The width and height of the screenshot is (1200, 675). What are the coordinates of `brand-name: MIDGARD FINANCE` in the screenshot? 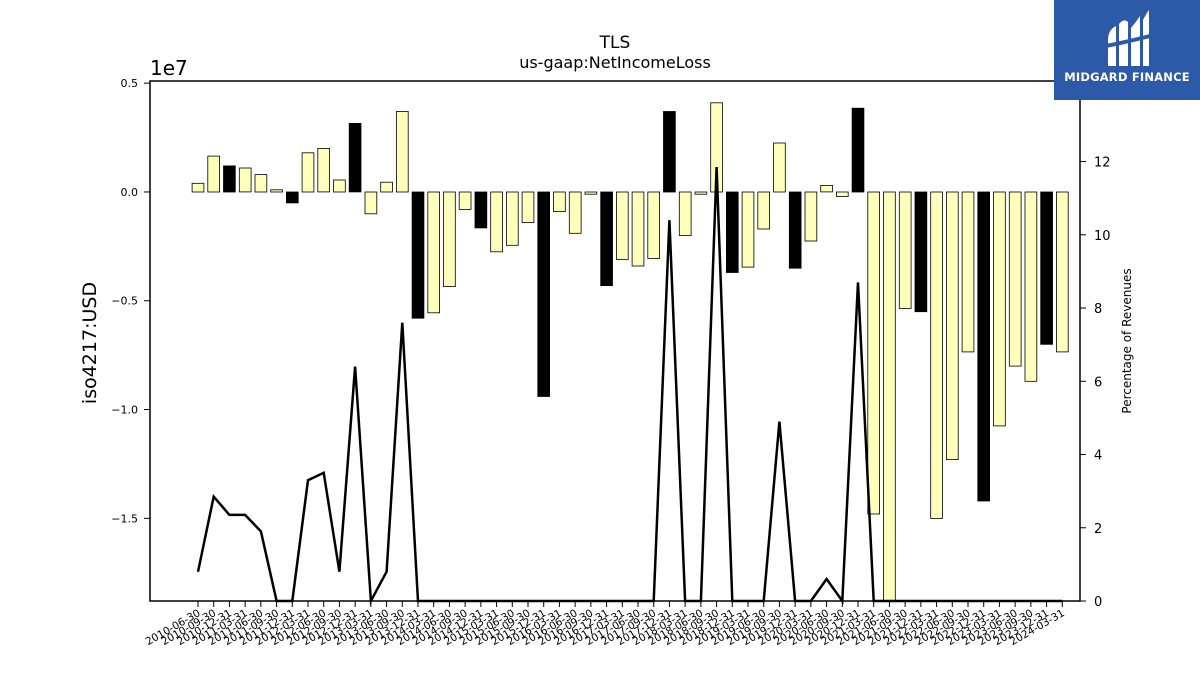 It's located at (1127, 77).